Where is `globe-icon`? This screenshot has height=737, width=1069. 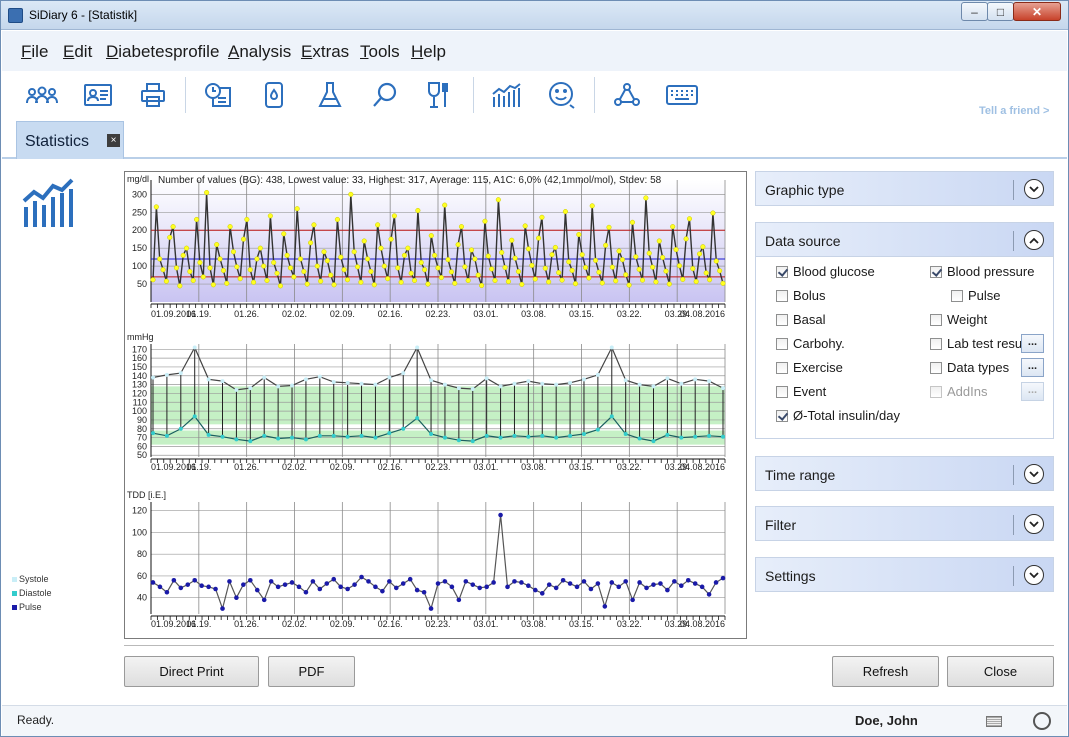
globe-icon is located at coordinates (1042, 721).